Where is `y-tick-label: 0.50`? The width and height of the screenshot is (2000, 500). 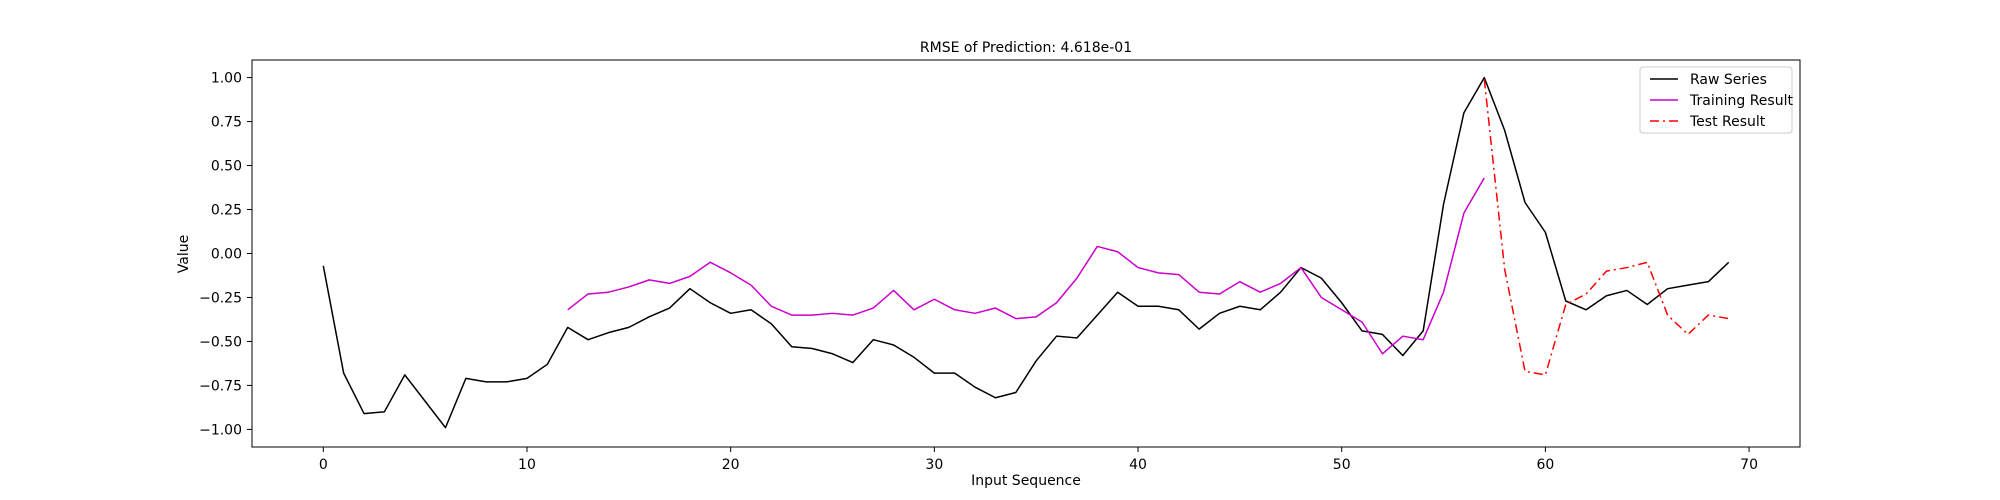 y-tick-label: 0.50 is located at coordinates (226, 167).